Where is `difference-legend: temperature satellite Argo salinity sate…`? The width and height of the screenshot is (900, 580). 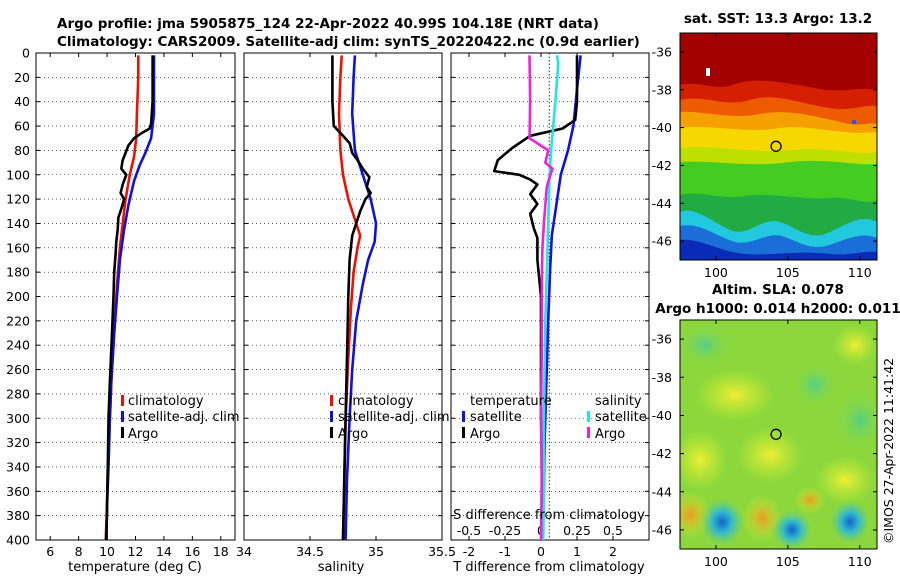
difference-legend: temperature satellite Argo salinity sate… is located at coordinates (554, 418).